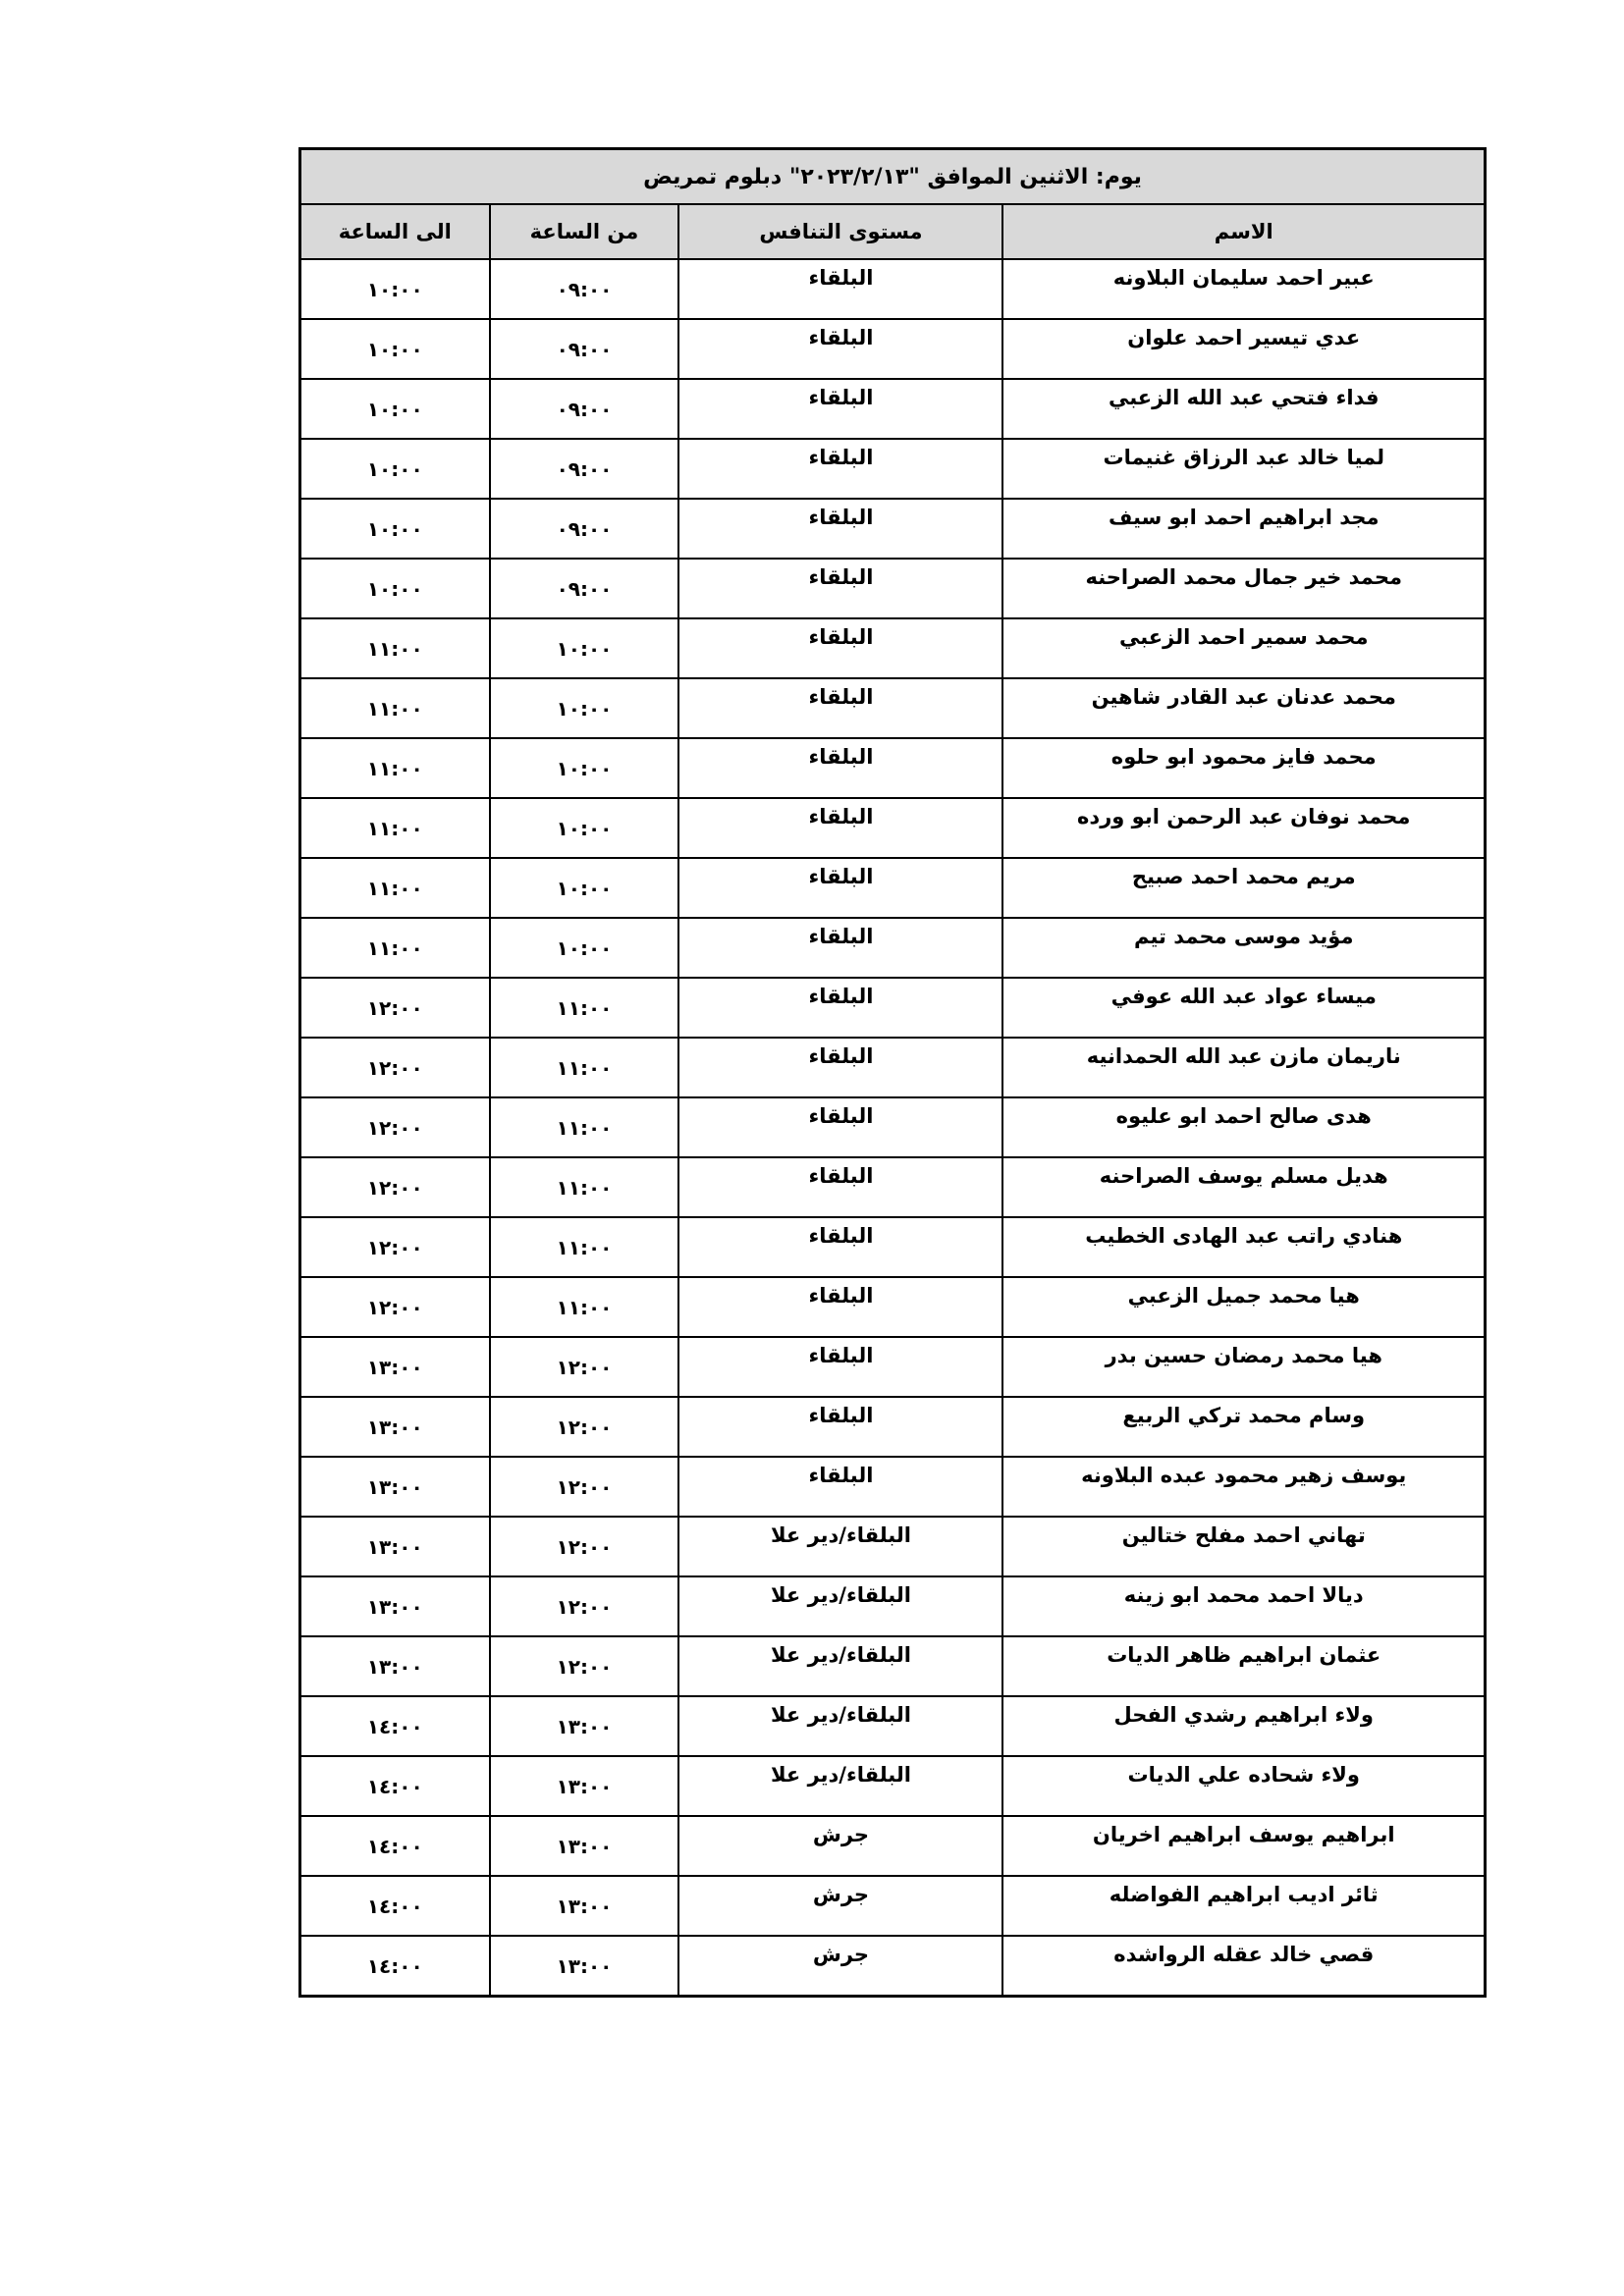 Image resolution: width=1624 pixels, height=2296 pixels. Describe the element at coordinates (1244, 1068) in the screenshot. I see `cell-name: ناريمان مازن عبد الله الحمدانيه` at that location.